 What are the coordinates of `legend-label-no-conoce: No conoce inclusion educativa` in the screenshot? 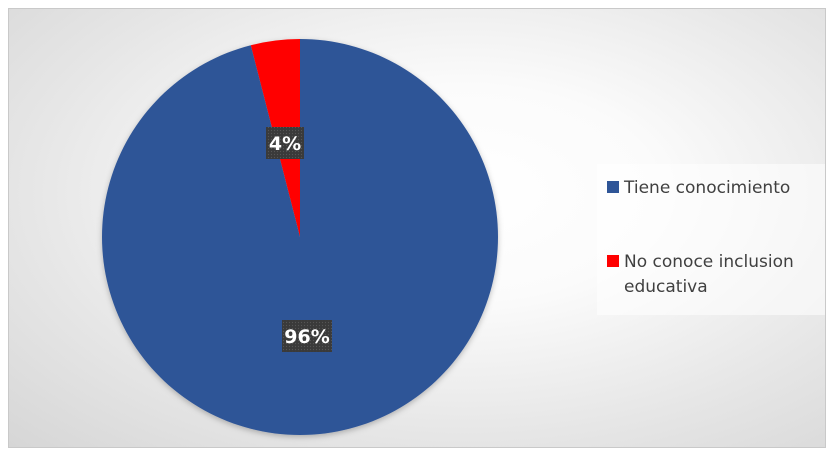 It's located at (709, 274).